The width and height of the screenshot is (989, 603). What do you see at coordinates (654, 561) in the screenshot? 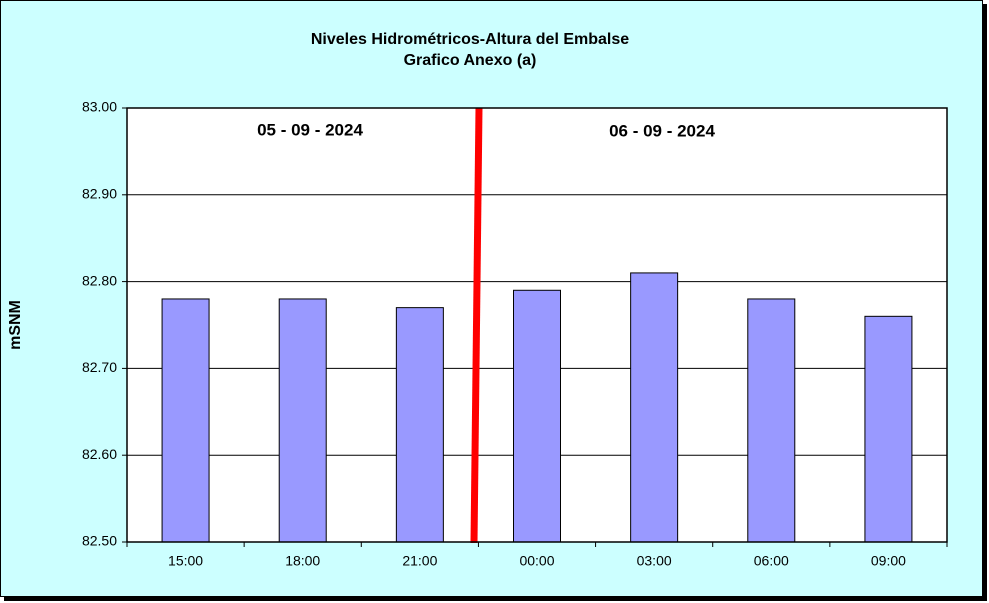
I see `x-tick-label: 03:00` at bounding box center [654, 561].